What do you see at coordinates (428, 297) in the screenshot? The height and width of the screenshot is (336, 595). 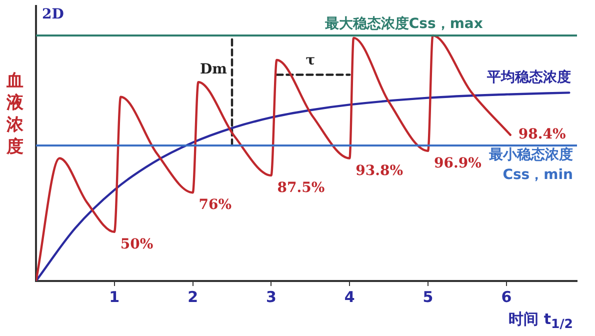 I see `x-tick-label: 5` at bounding box center [428, 297].